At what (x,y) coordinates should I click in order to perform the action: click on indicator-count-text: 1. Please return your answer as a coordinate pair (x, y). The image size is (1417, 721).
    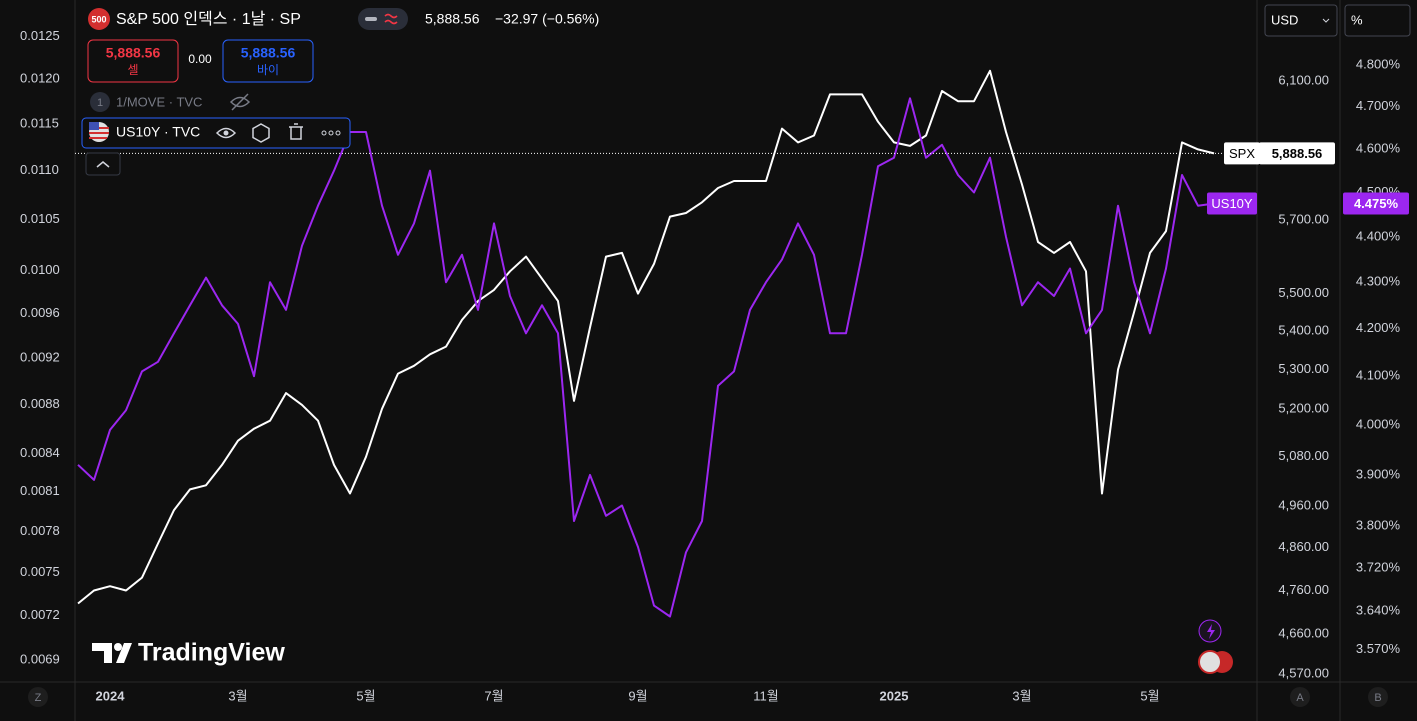
    Looking at the image, I should click on (100, 103).